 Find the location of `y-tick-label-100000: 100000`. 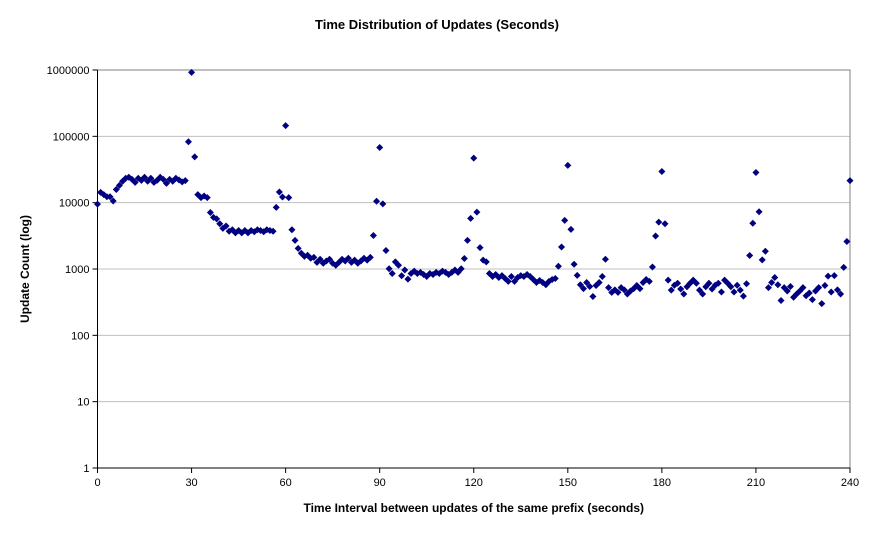

y-tick-label-100000: 100000 is located at coordinates (71, 137).